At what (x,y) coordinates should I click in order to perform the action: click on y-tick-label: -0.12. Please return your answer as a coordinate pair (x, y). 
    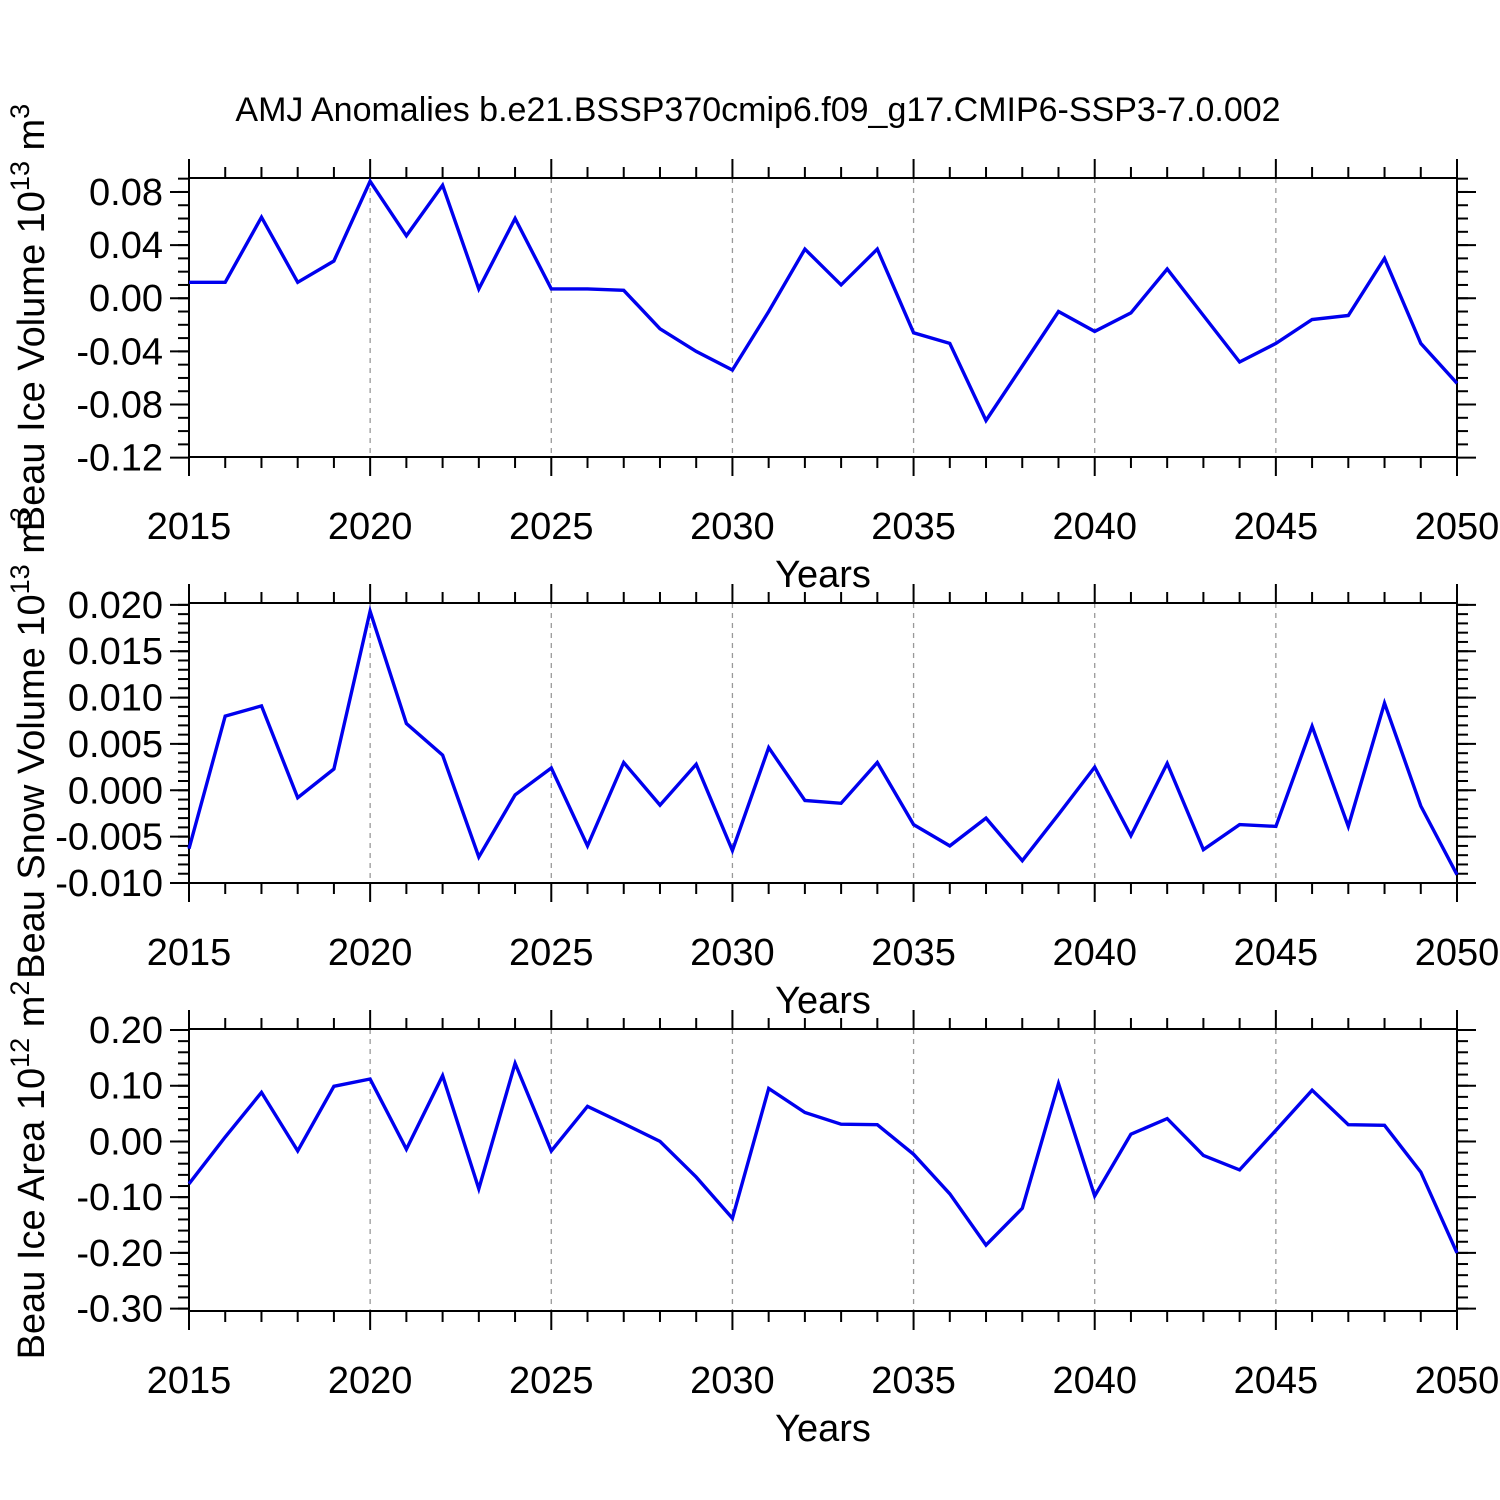
    Looking at the image, I should click on (119, 459).